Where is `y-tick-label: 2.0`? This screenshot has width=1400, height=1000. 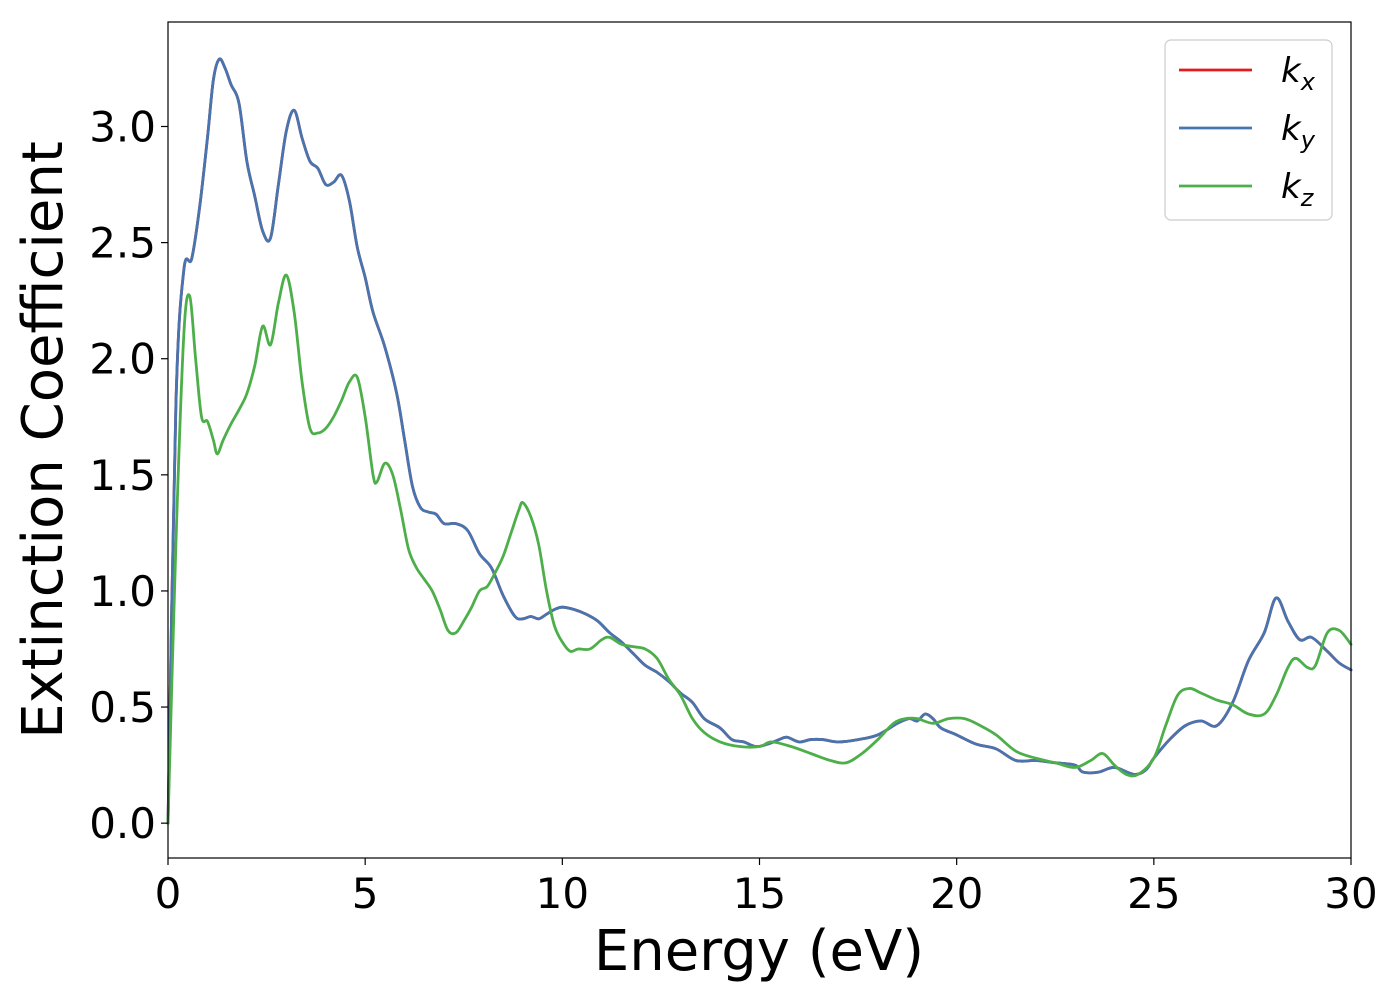 y-tick-label: 2.0 is located at coordinates (122, 359).